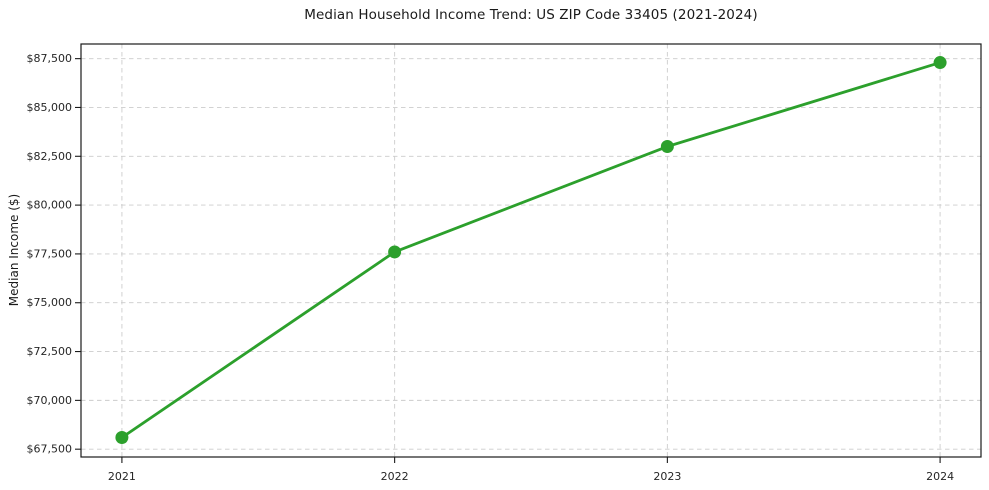 This screenshot has width=989, height=490. I want to click on y-tick-label: $77,500, so click(50, 253).